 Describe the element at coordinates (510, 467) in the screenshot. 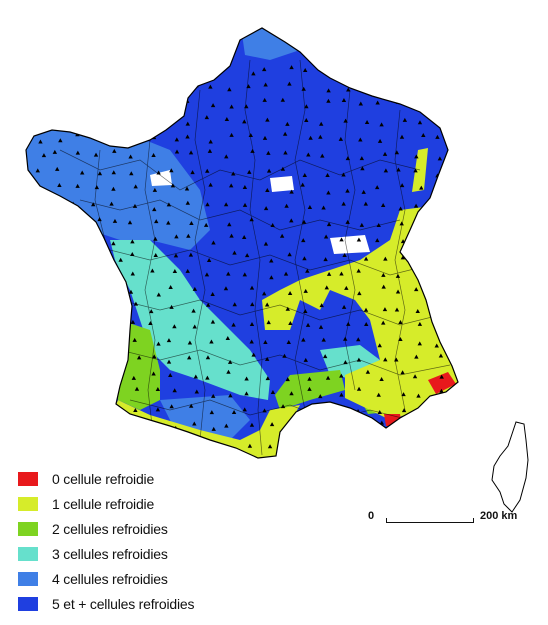

I see `corsica-outline` at that location.